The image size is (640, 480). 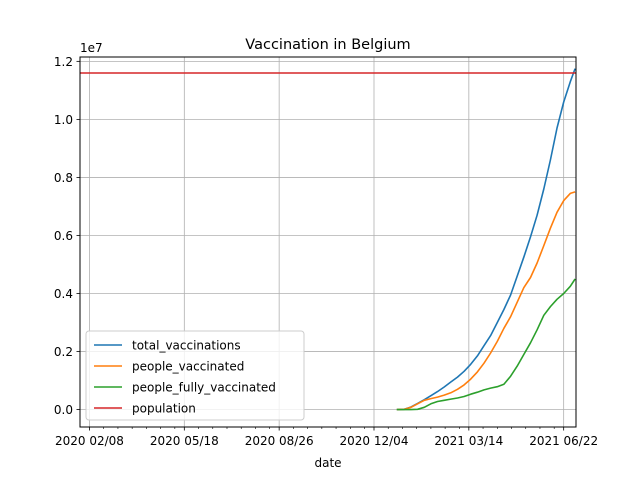 What do you see at coordinates (89, 441) in the screenshot?
I see `x-tick-label: 2020 02/08` at bounding box center [89, 441].